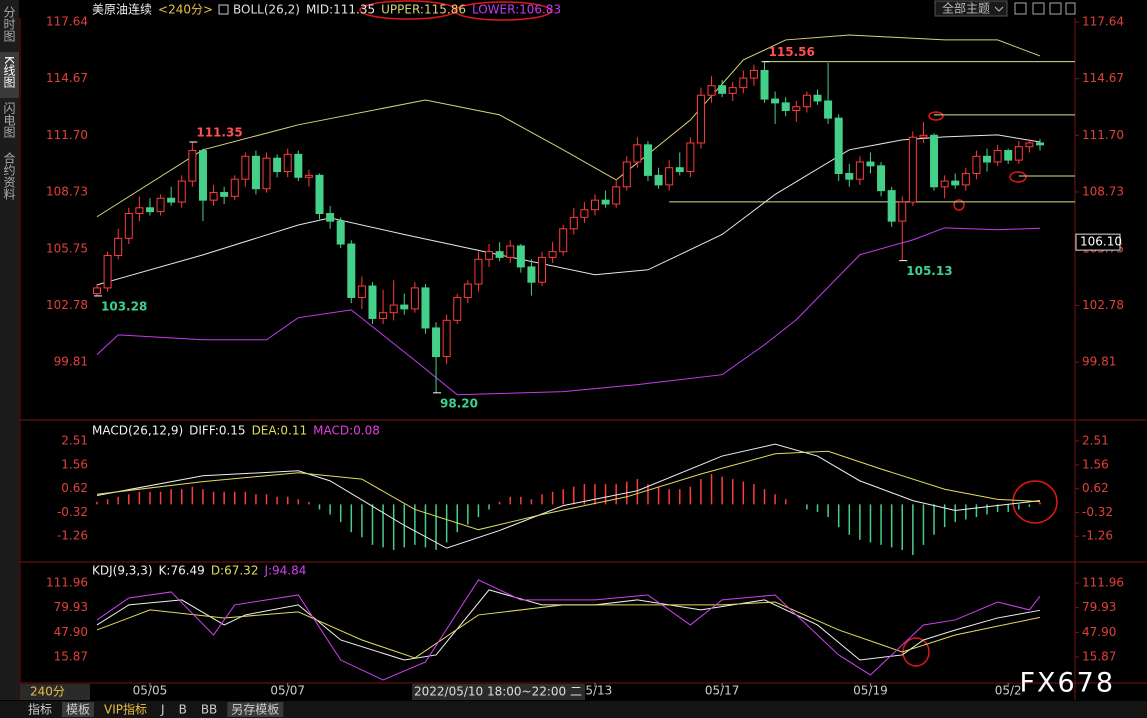 This screenshot has width=1147, height=718. I want to click on extreme-label: 98.20, so click(459, 403).